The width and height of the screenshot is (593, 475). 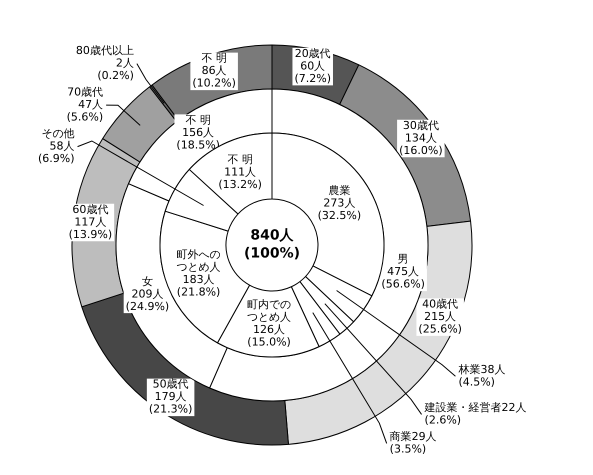 I want to click on data-label: 273人 (32.5%), so click(x=340, y=209).